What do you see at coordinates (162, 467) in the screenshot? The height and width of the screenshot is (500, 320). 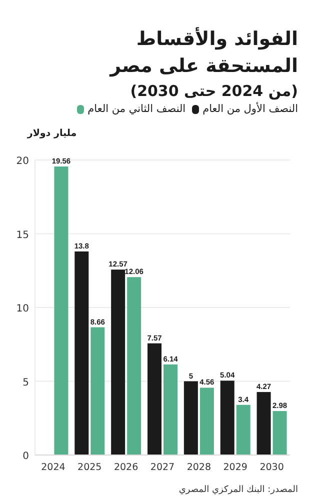 I see `x-tick-label: 2027` at bounding box center [162, 467].